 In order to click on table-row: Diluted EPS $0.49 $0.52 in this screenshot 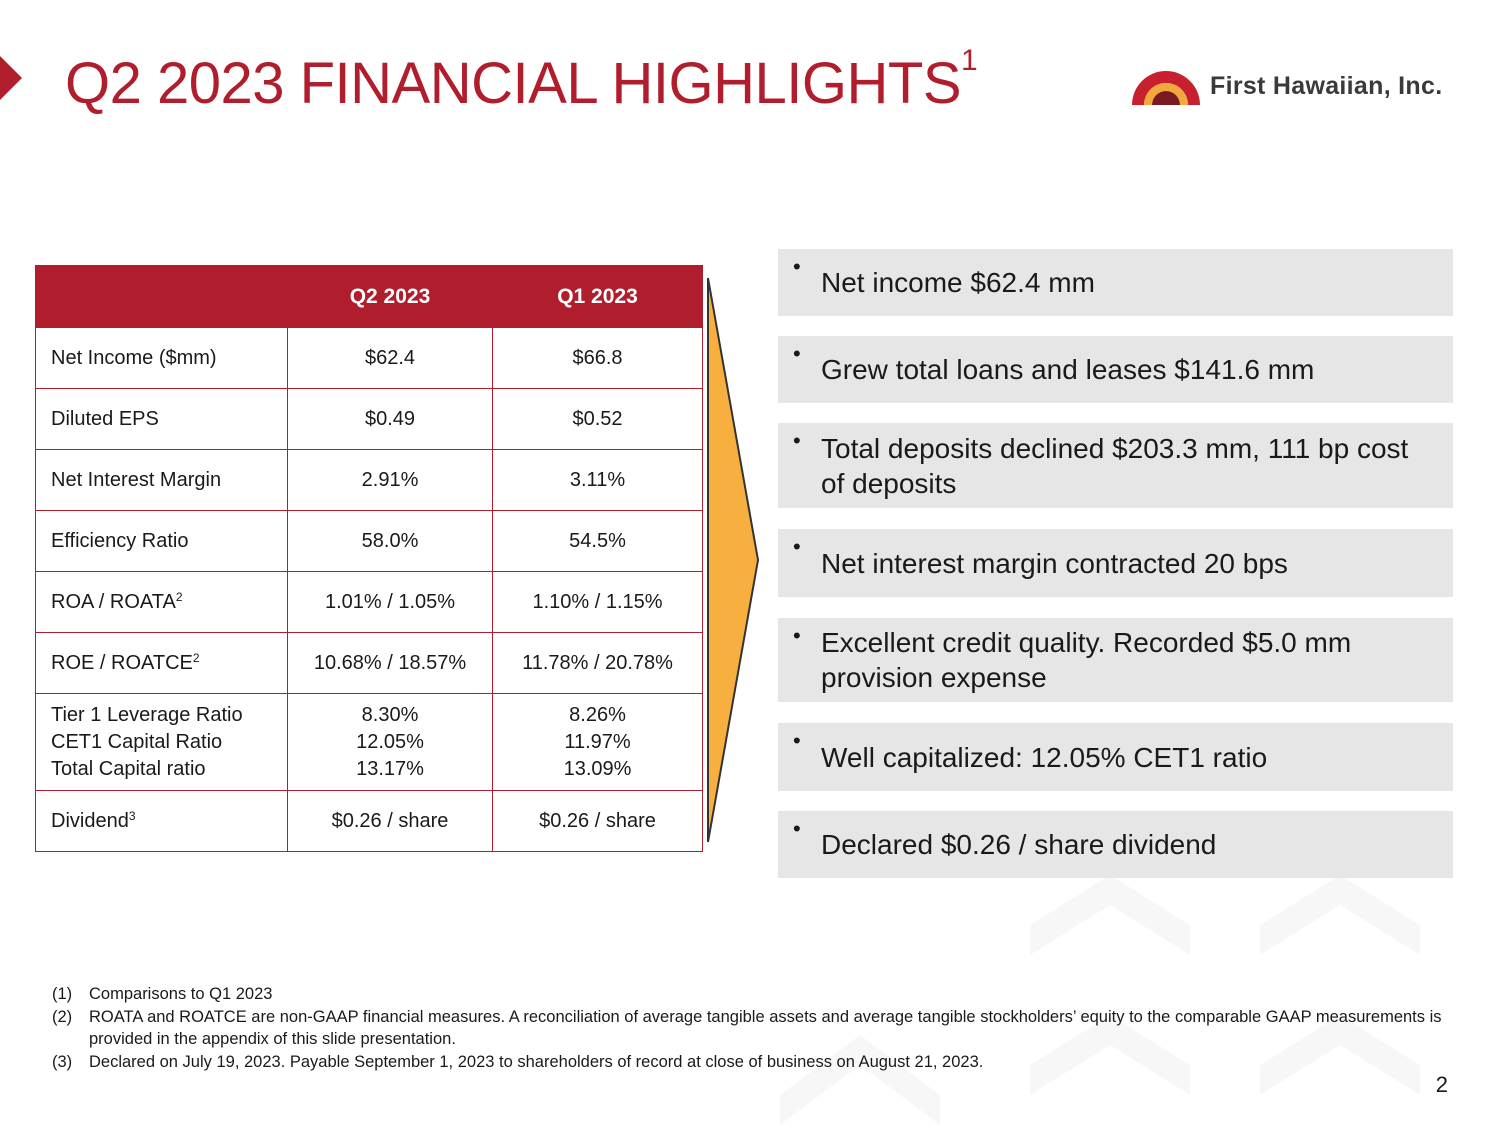, I will do `click(369, 419)`.